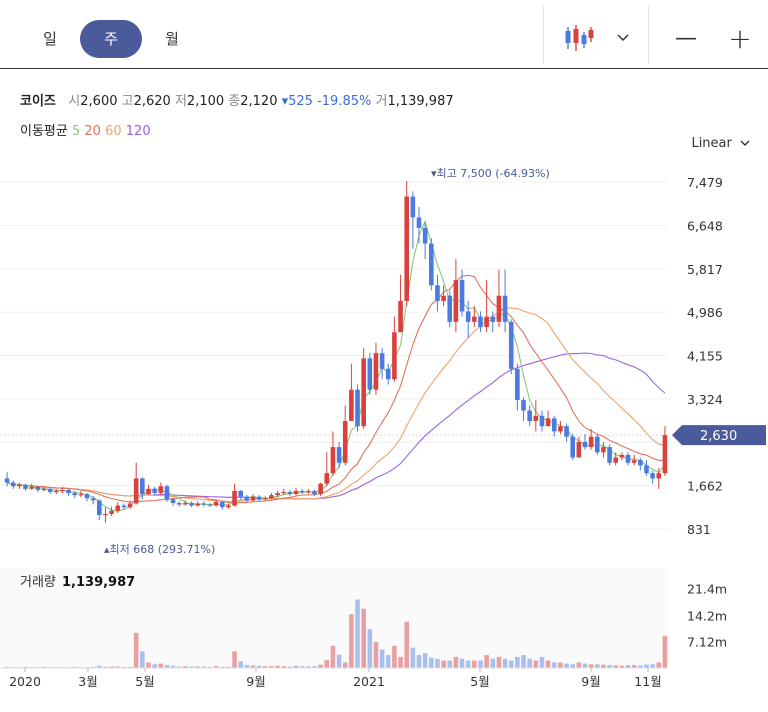 The height and width of the screenshot is (712, 768). Describe the element at coordinates (623, 38) in the screenshot. I see `chevron-down-icon` at that location.